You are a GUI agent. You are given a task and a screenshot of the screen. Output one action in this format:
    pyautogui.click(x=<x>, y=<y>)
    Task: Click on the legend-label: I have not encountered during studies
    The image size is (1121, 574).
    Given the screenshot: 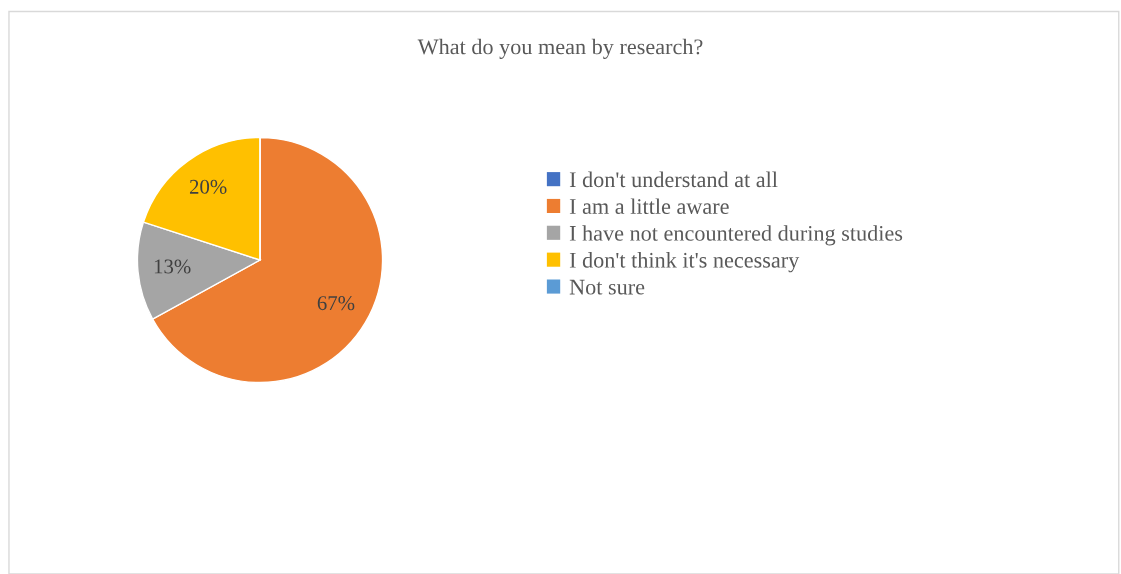 What is the action you would take?
    pyautogui.click(x=736, y=235)
    